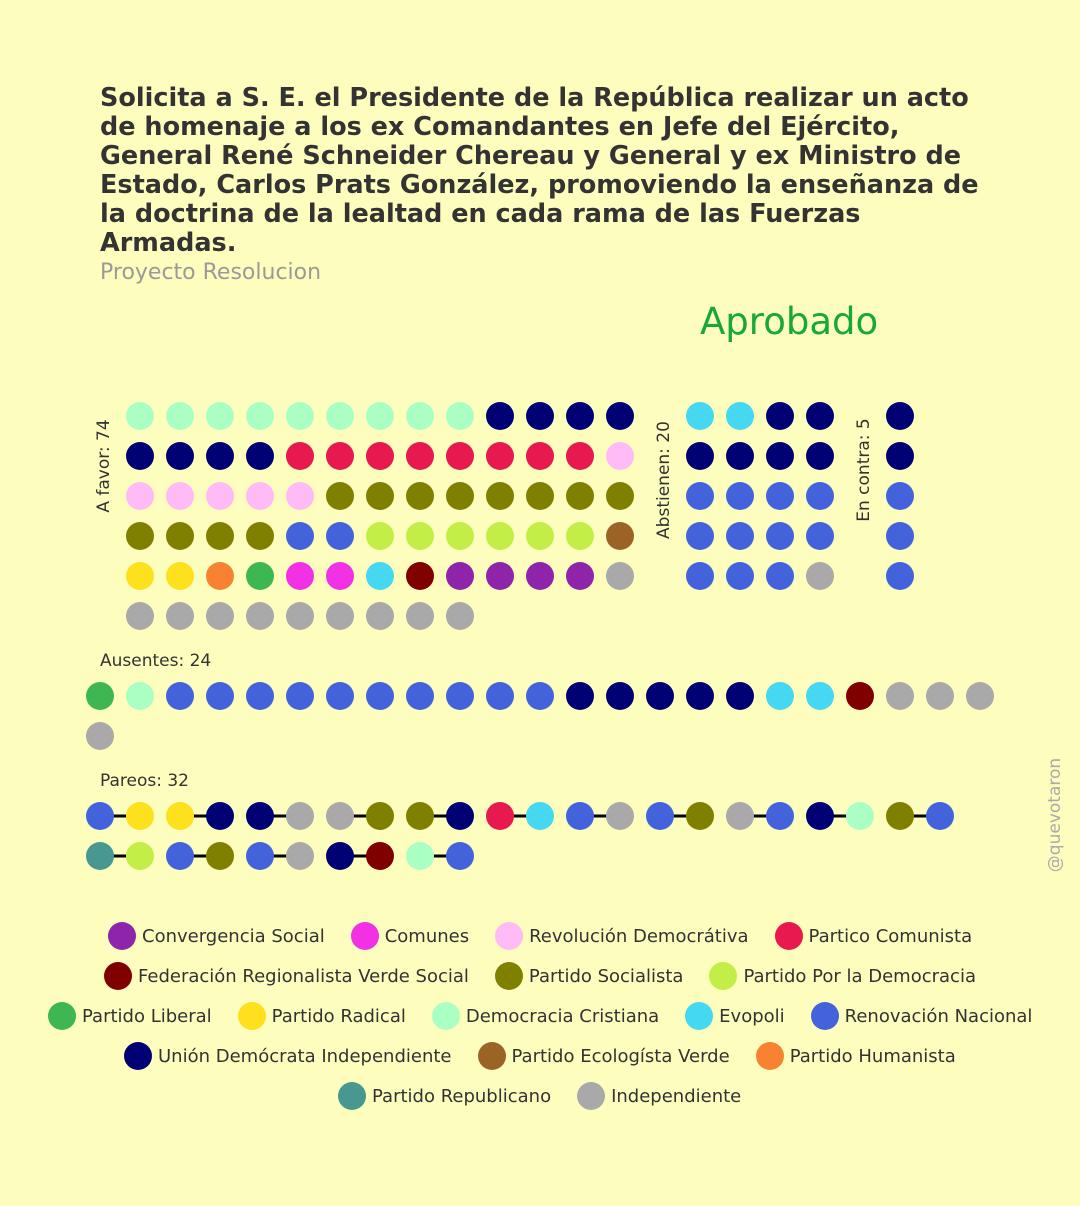 The height and width of the screenshot is (1206, 1080). What do you see at coordinates (211, 272) in the screenshot?
I see `bill-type: Proyecto Resolucion` at bounding box center [211, 272].